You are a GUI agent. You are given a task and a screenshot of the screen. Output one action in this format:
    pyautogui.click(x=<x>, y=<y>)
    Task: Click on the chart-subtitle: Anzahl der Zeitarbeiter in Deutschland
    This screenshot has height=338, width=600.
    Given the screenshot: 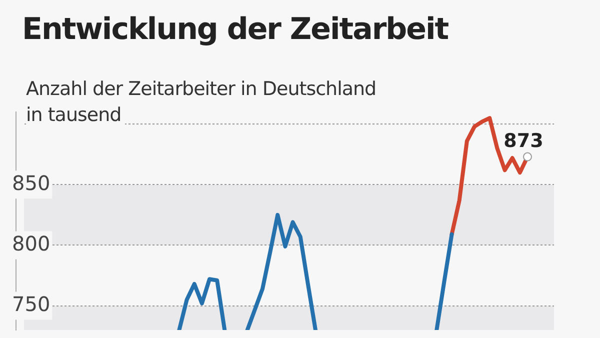 What is the action you would take?
    pyautogui.click(x=201, y=89)
    